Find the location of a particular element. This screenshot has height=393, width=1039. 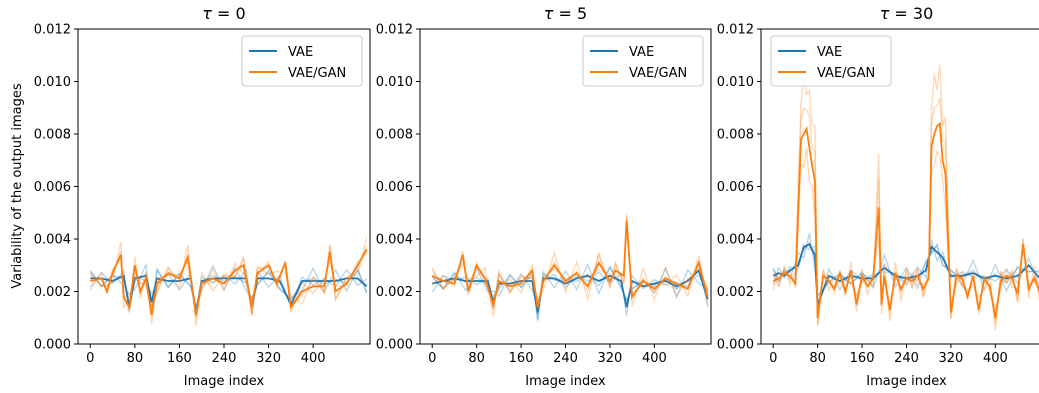

title-value: 0 is located at coordinates (241, 13).